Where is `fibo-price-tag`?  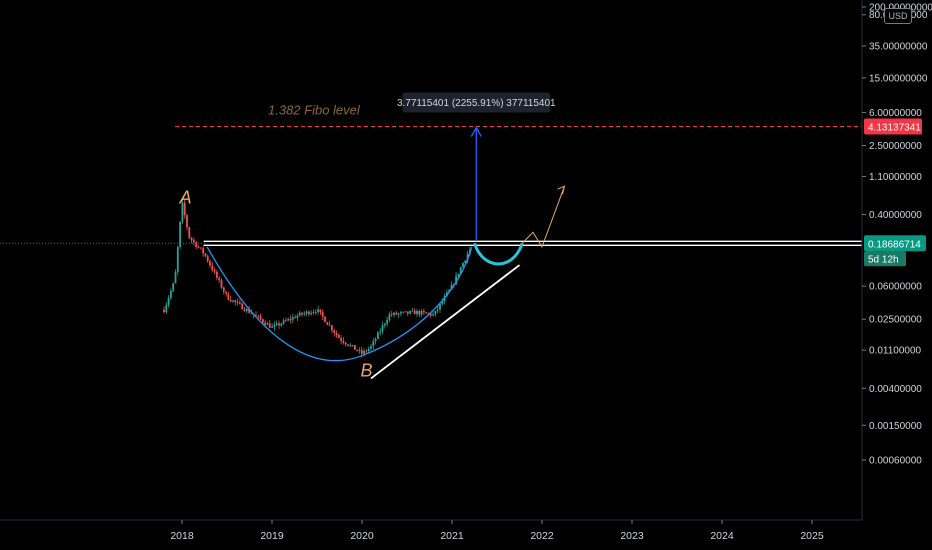 fibo-price-tag is located at coordinates (893, 126).